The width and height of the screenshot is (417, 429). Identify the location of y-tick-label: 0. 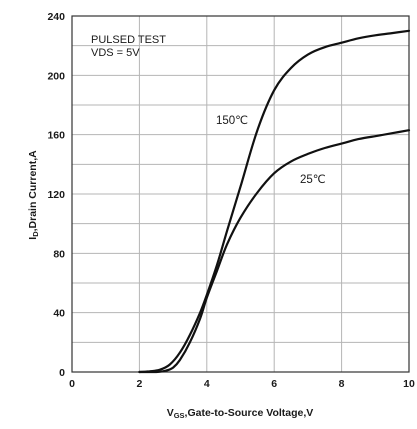
(62, 373).